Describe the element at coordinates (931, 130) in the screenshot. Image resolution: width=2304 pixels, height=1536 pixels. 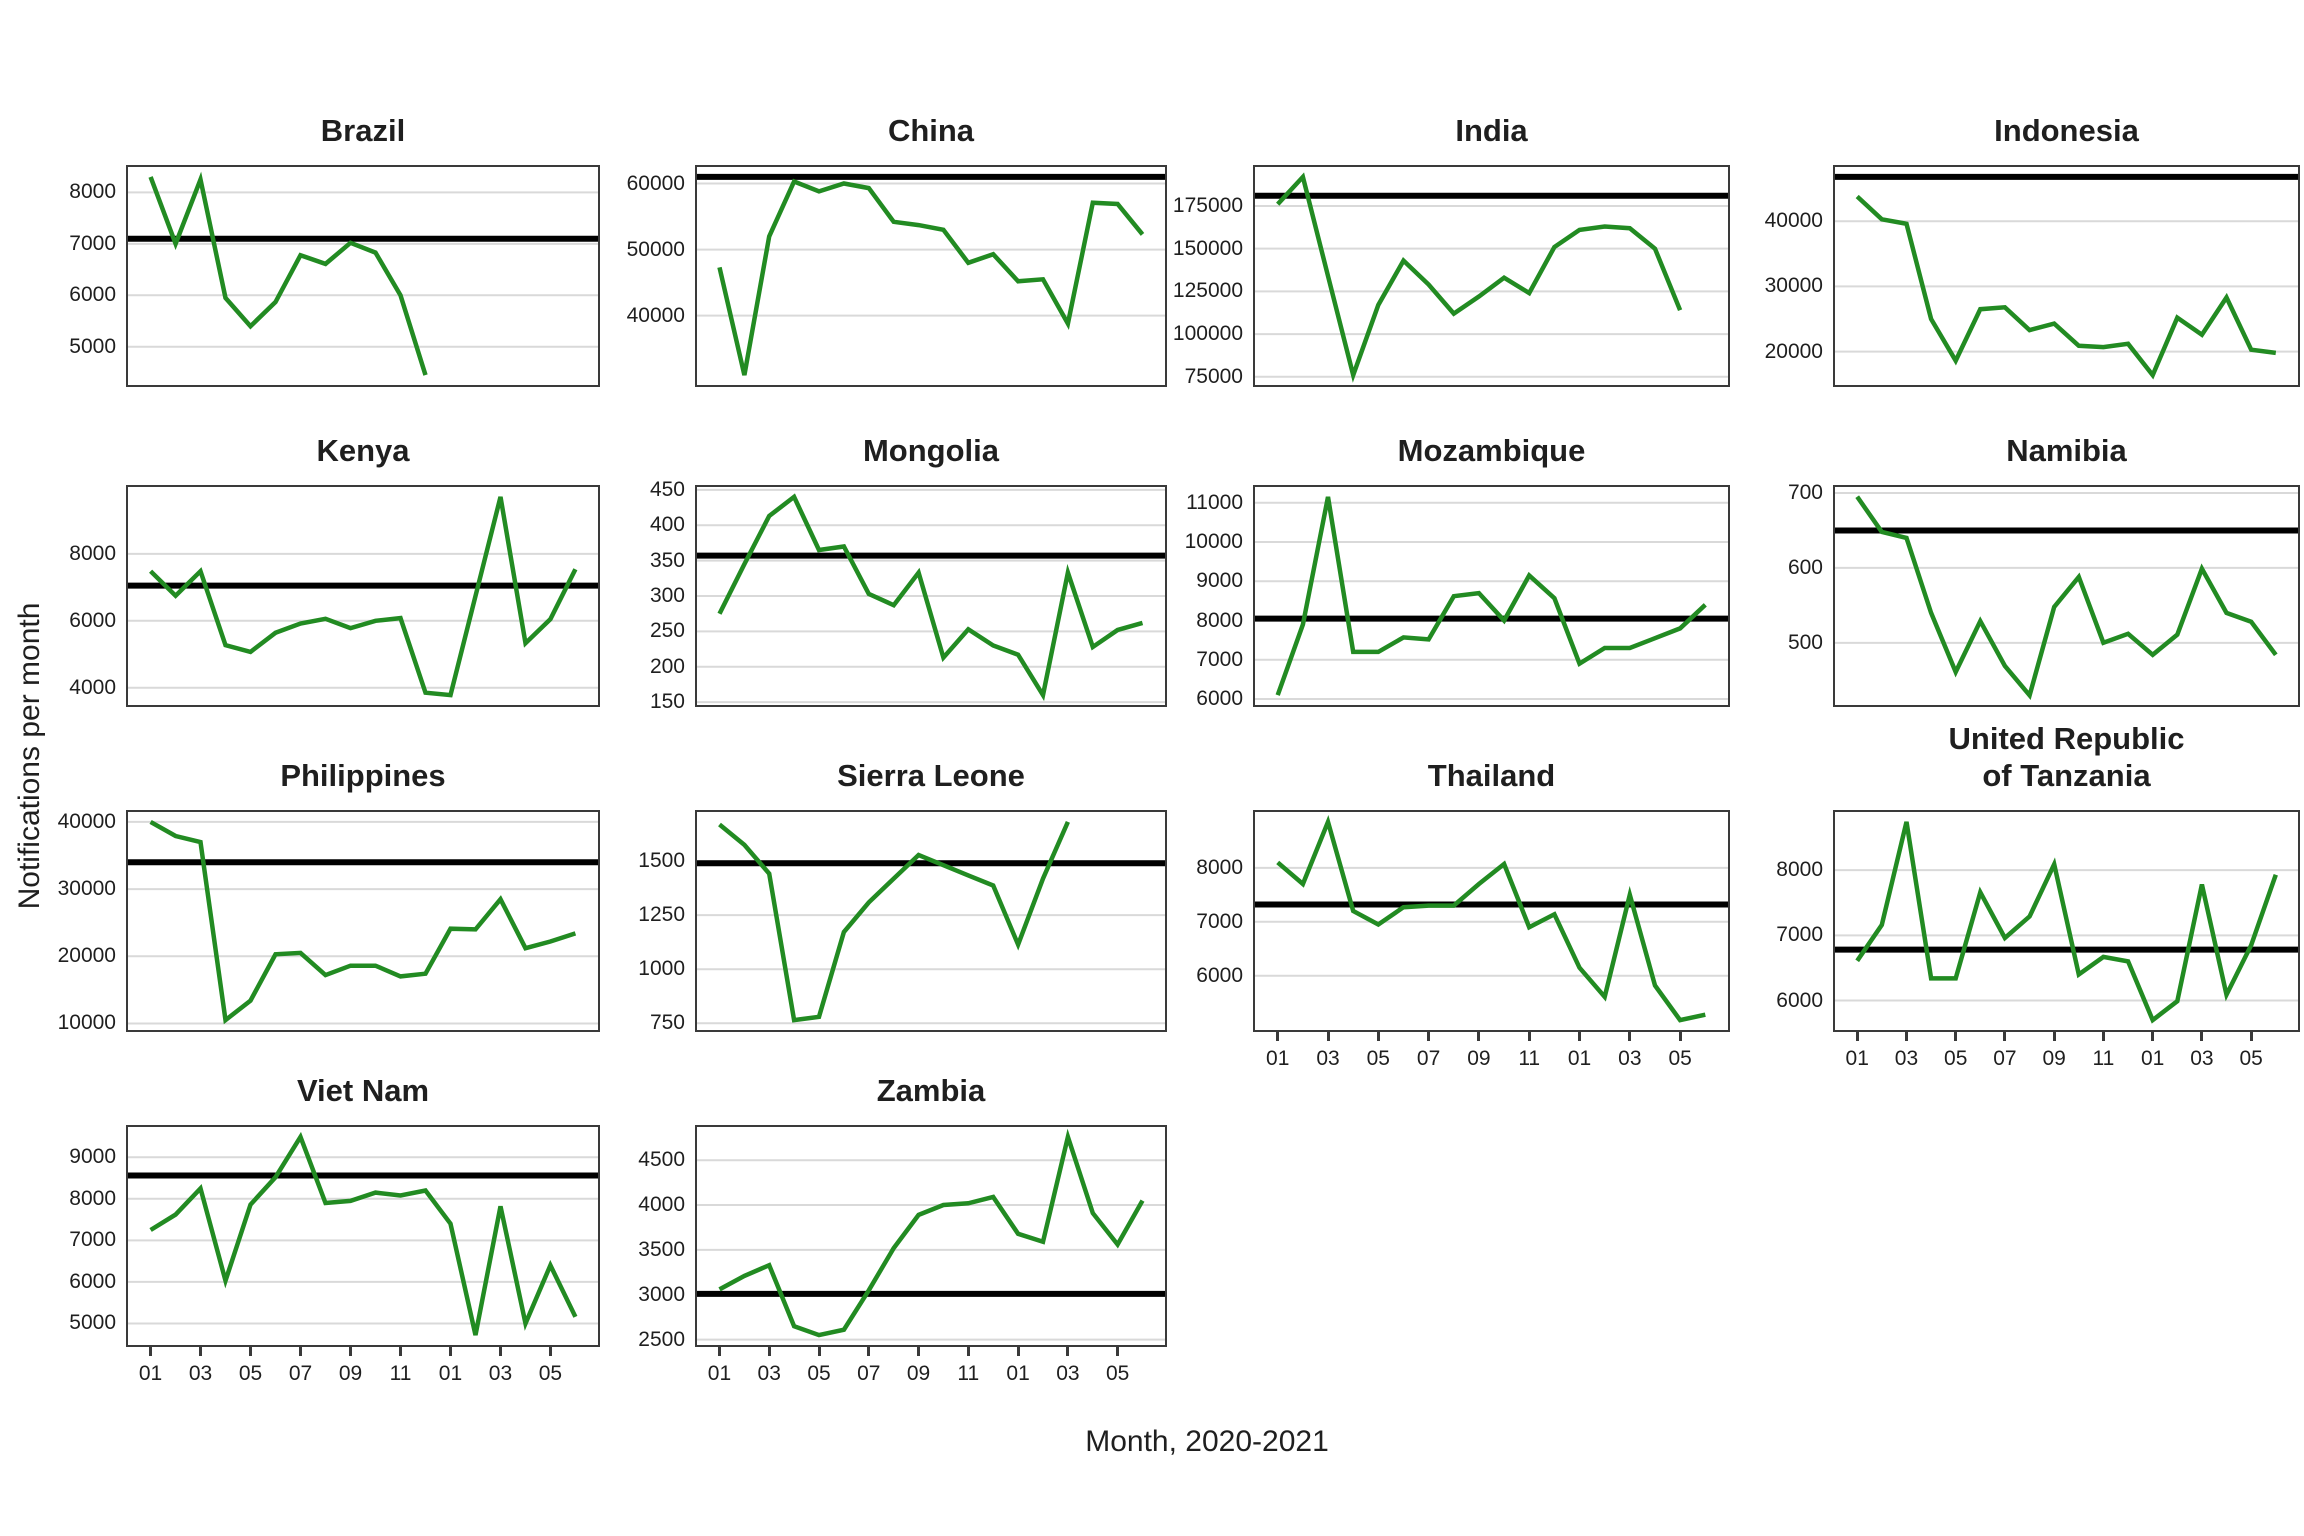
I see `panel-title-china: China` at that location.